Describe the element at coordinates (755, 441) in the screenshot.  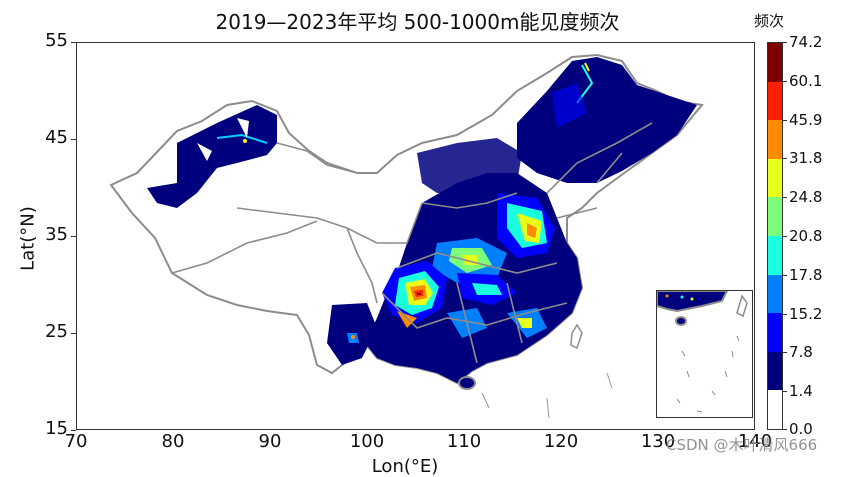
I see `xtick-label-140: 140` at that location.